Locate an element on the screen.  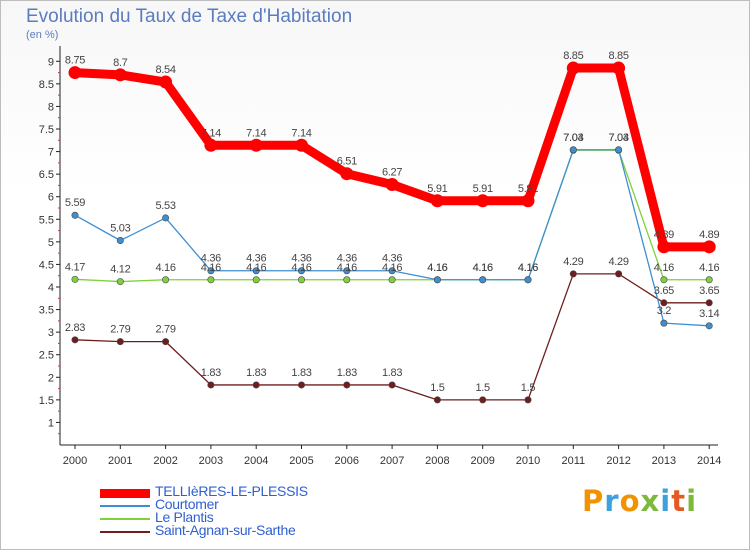
data-label: 5.53 is located at coordinates (165, 206).